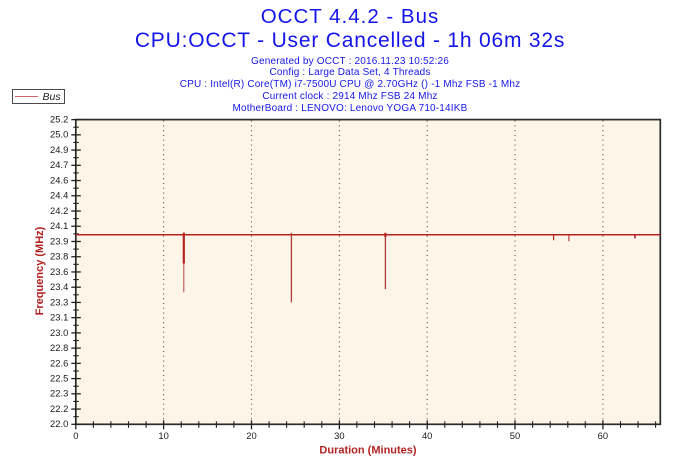 This screenshot has width=700, height=467. What do you see at coordinates (59, 210) in the screenshot?
I see `svg-text: 24.2` at bounding box center [59, 210].